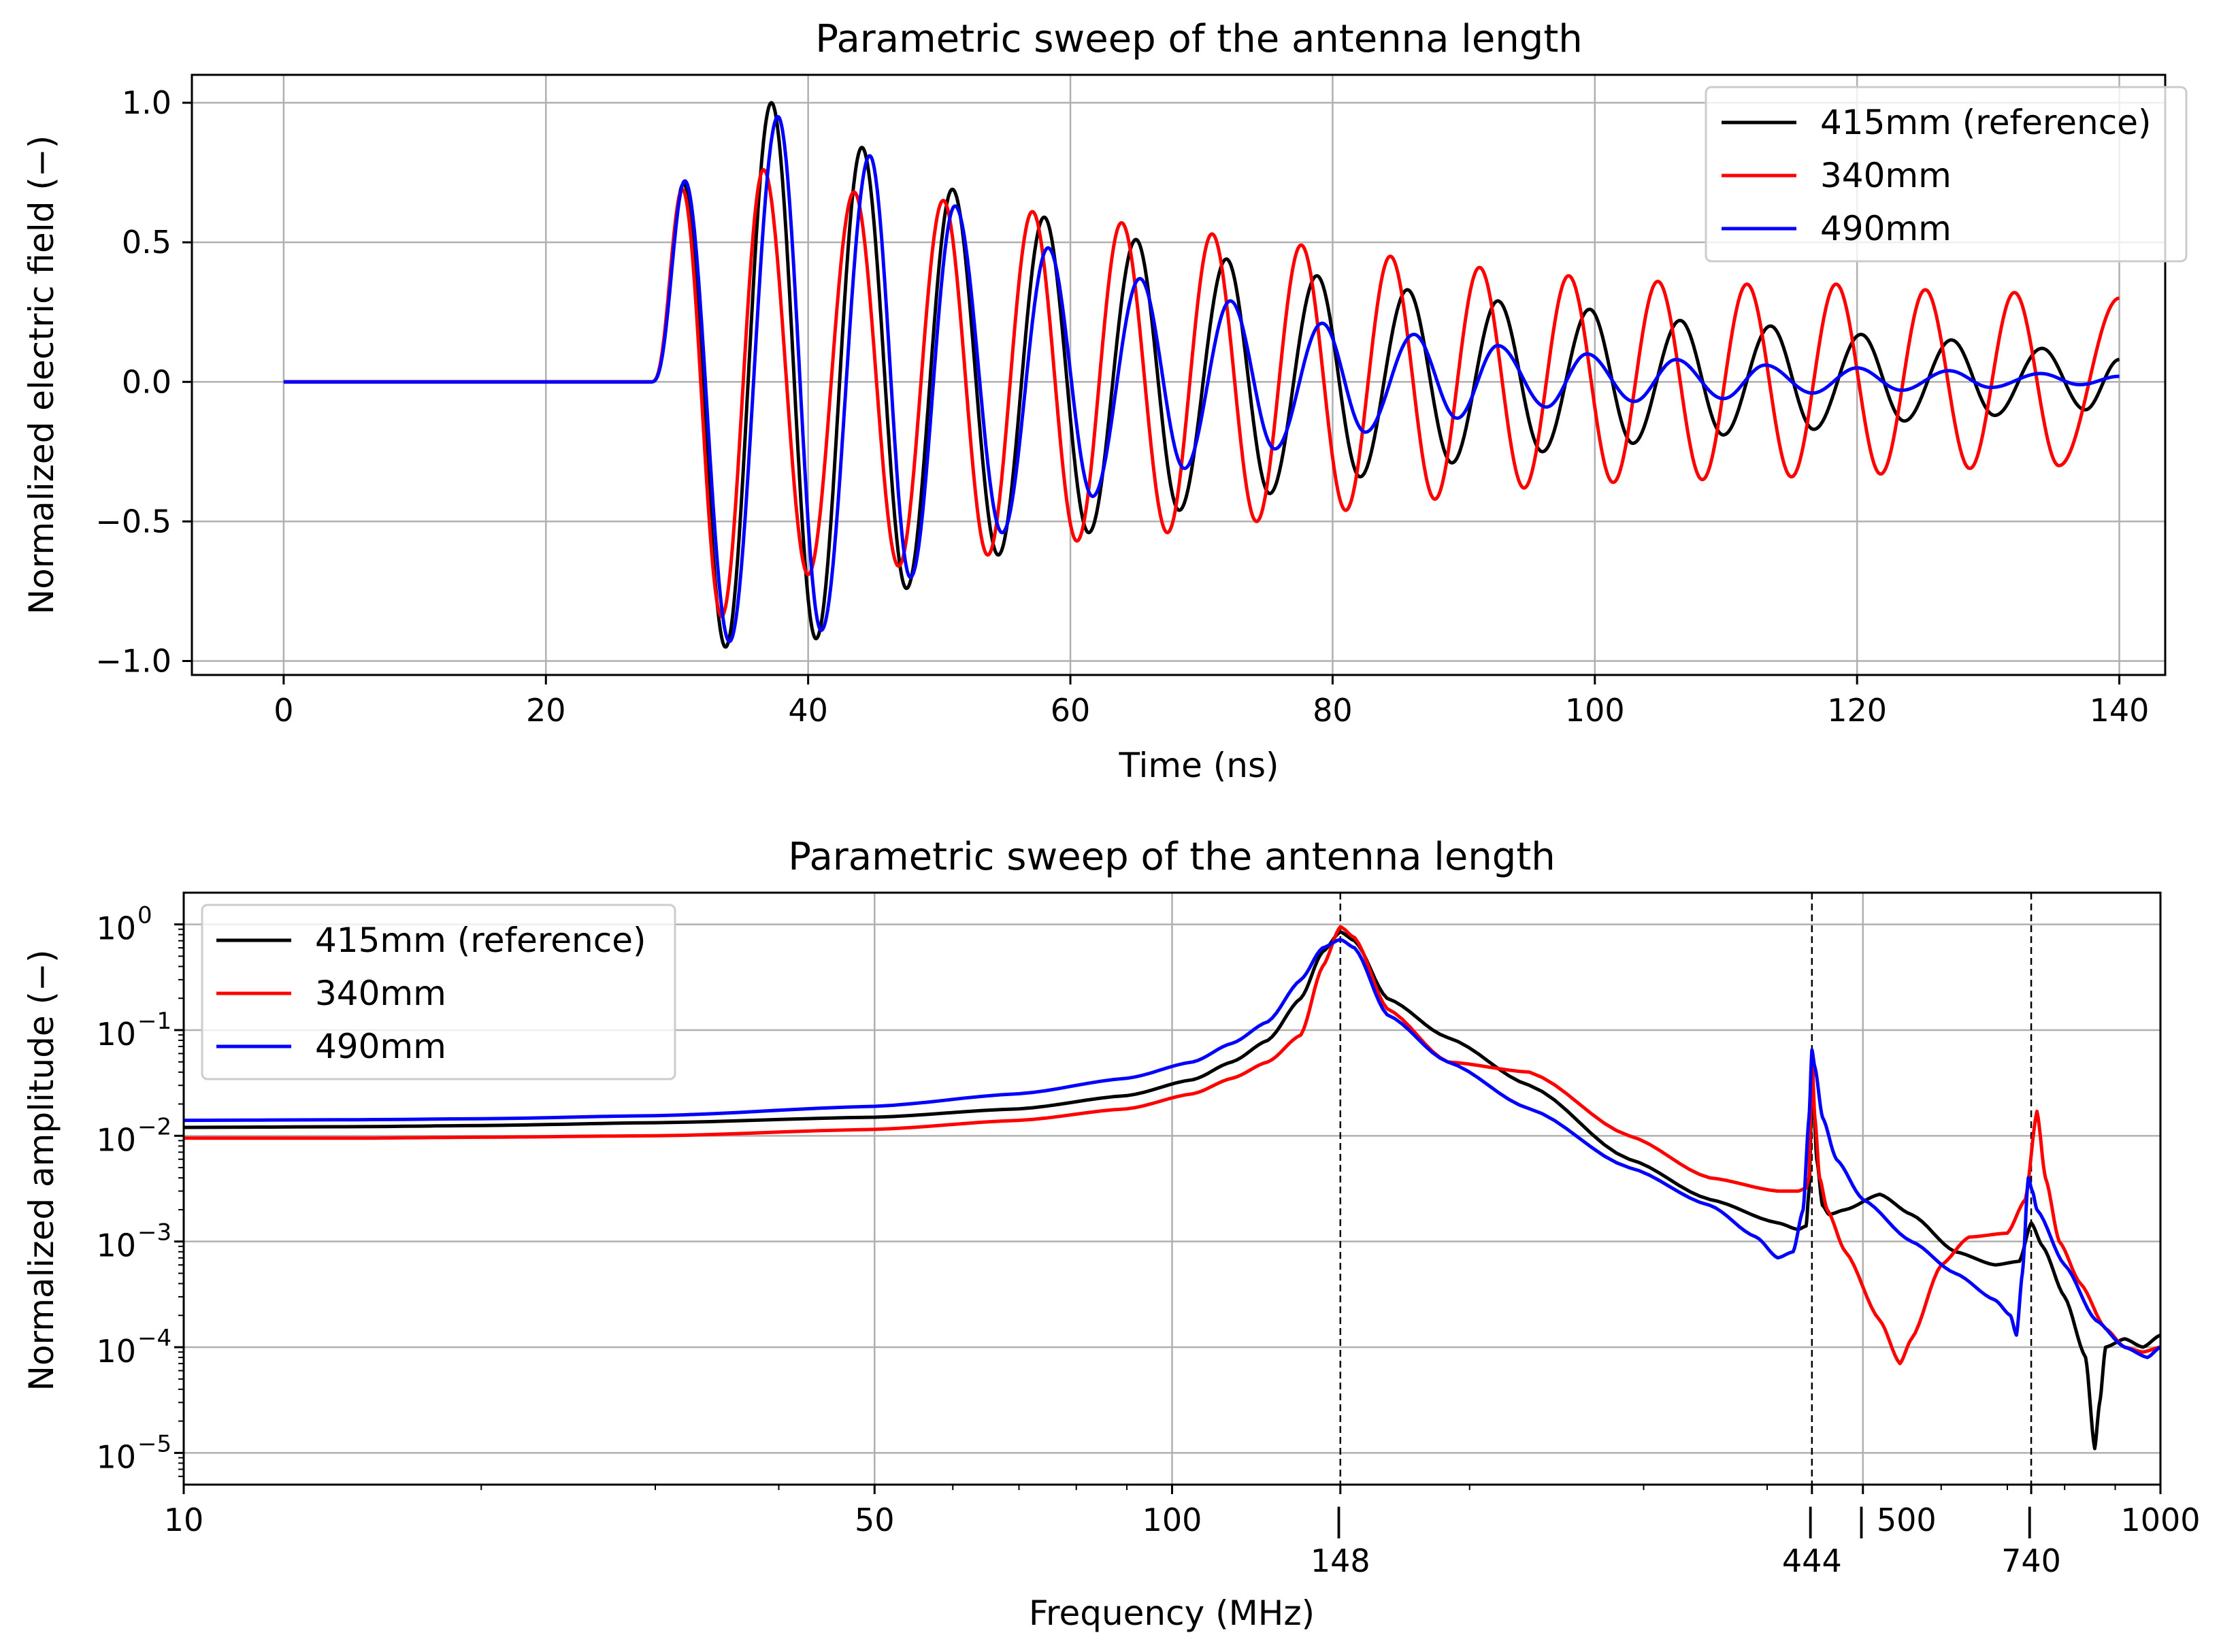 The height and width of the screenshot is (1652, 2221). I want to click on chart2-legend: 415mm (reference) 340mm 490mm, so click(438, 992).